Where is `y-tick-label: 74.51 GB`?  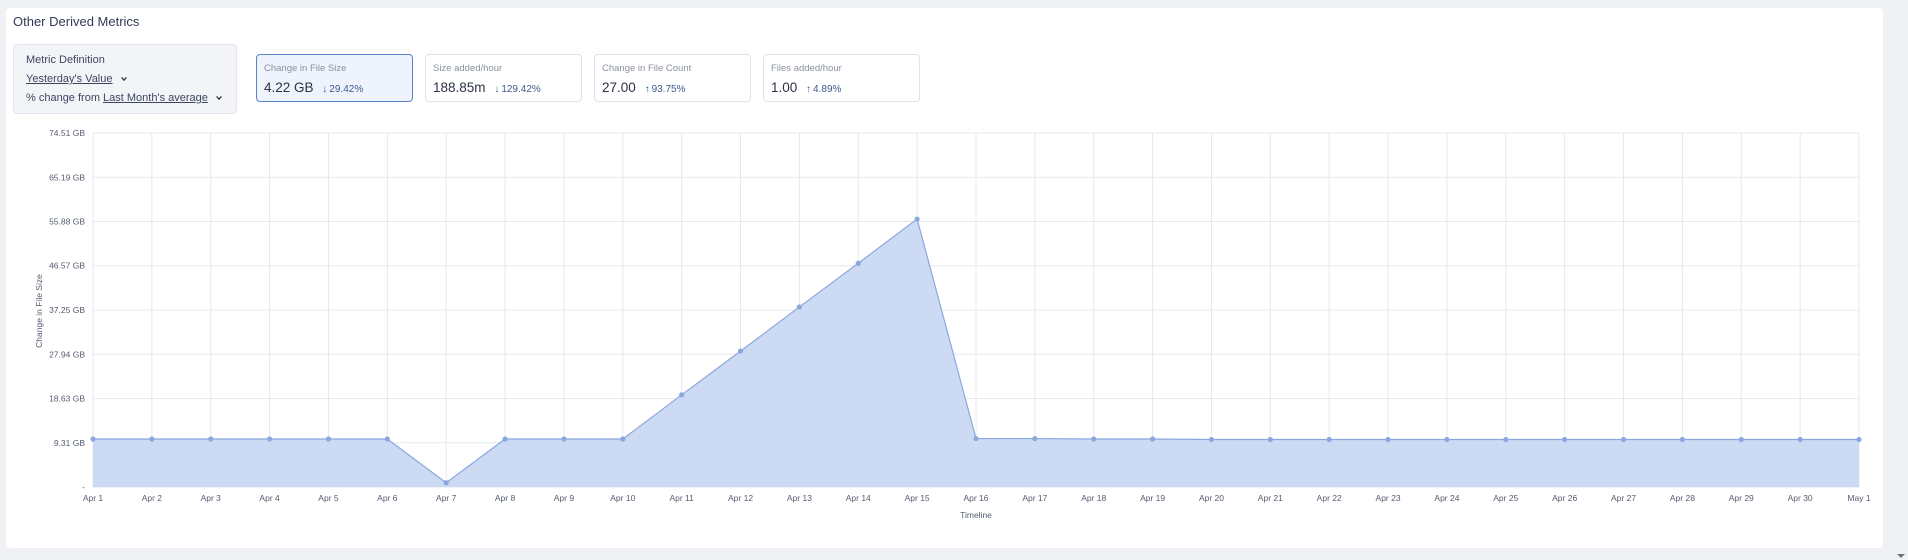
y-tick-label: 74.51 GB is located at coordinates (67, 133).